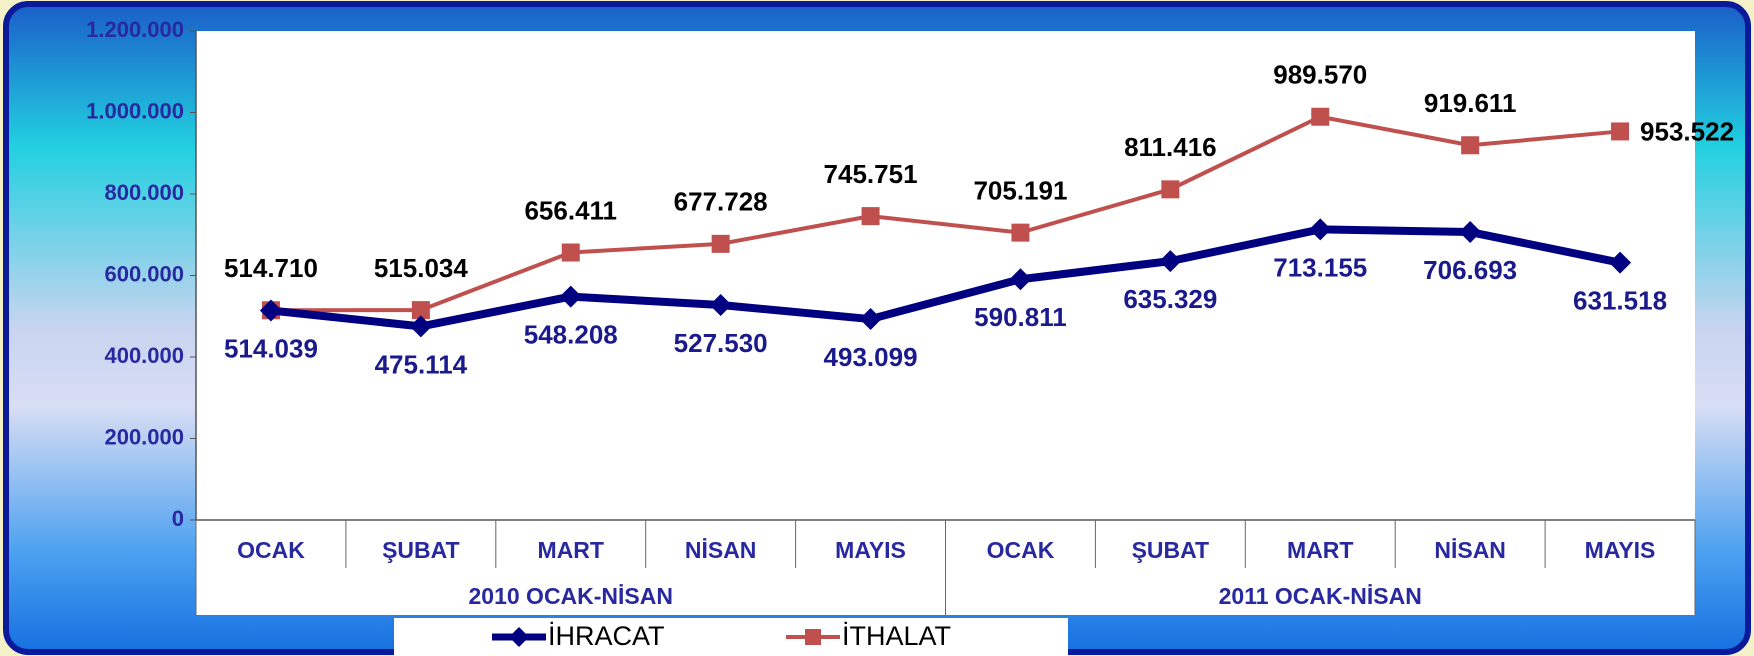 Image resolution: width=1754 pixels, height=656 pixels. I want to click on data-label: 635.329, so click(1170, 299).